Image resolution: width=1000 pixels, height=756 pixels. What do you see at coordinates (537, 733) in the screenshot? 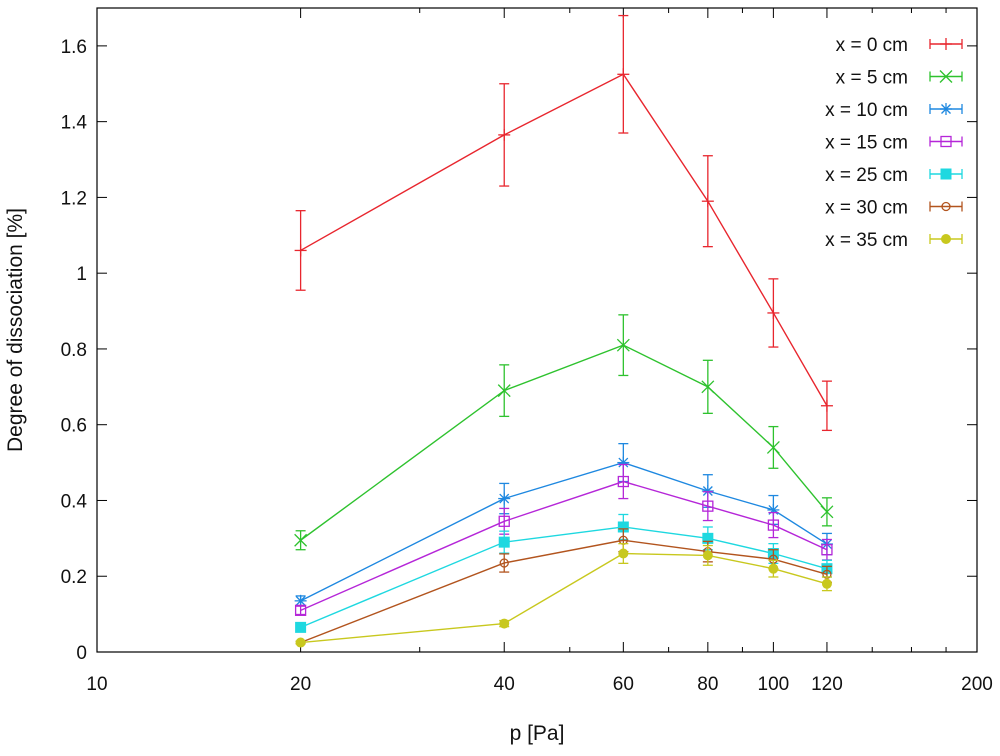
I see `x-axis-title: p [Pa]` at bounding box center [537, 733].